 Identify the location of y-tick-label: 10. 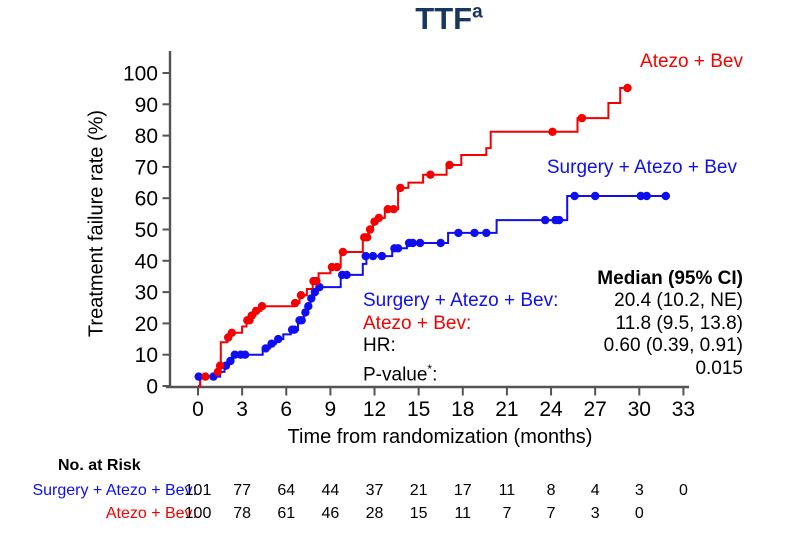
(146, 355).